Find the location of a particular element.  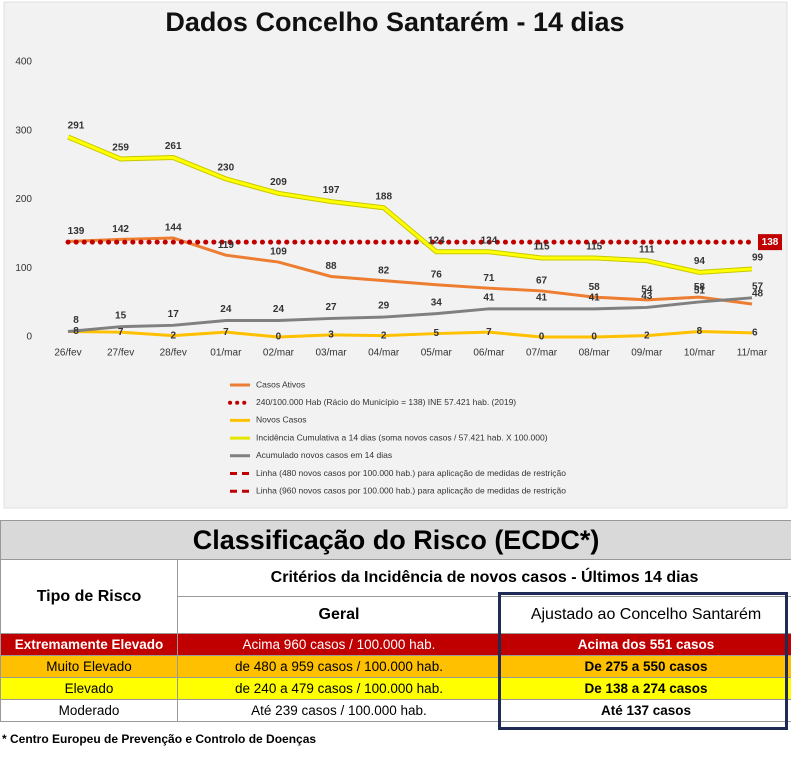

risk-type: Muito Elevado is located at coordinates (89, 666).